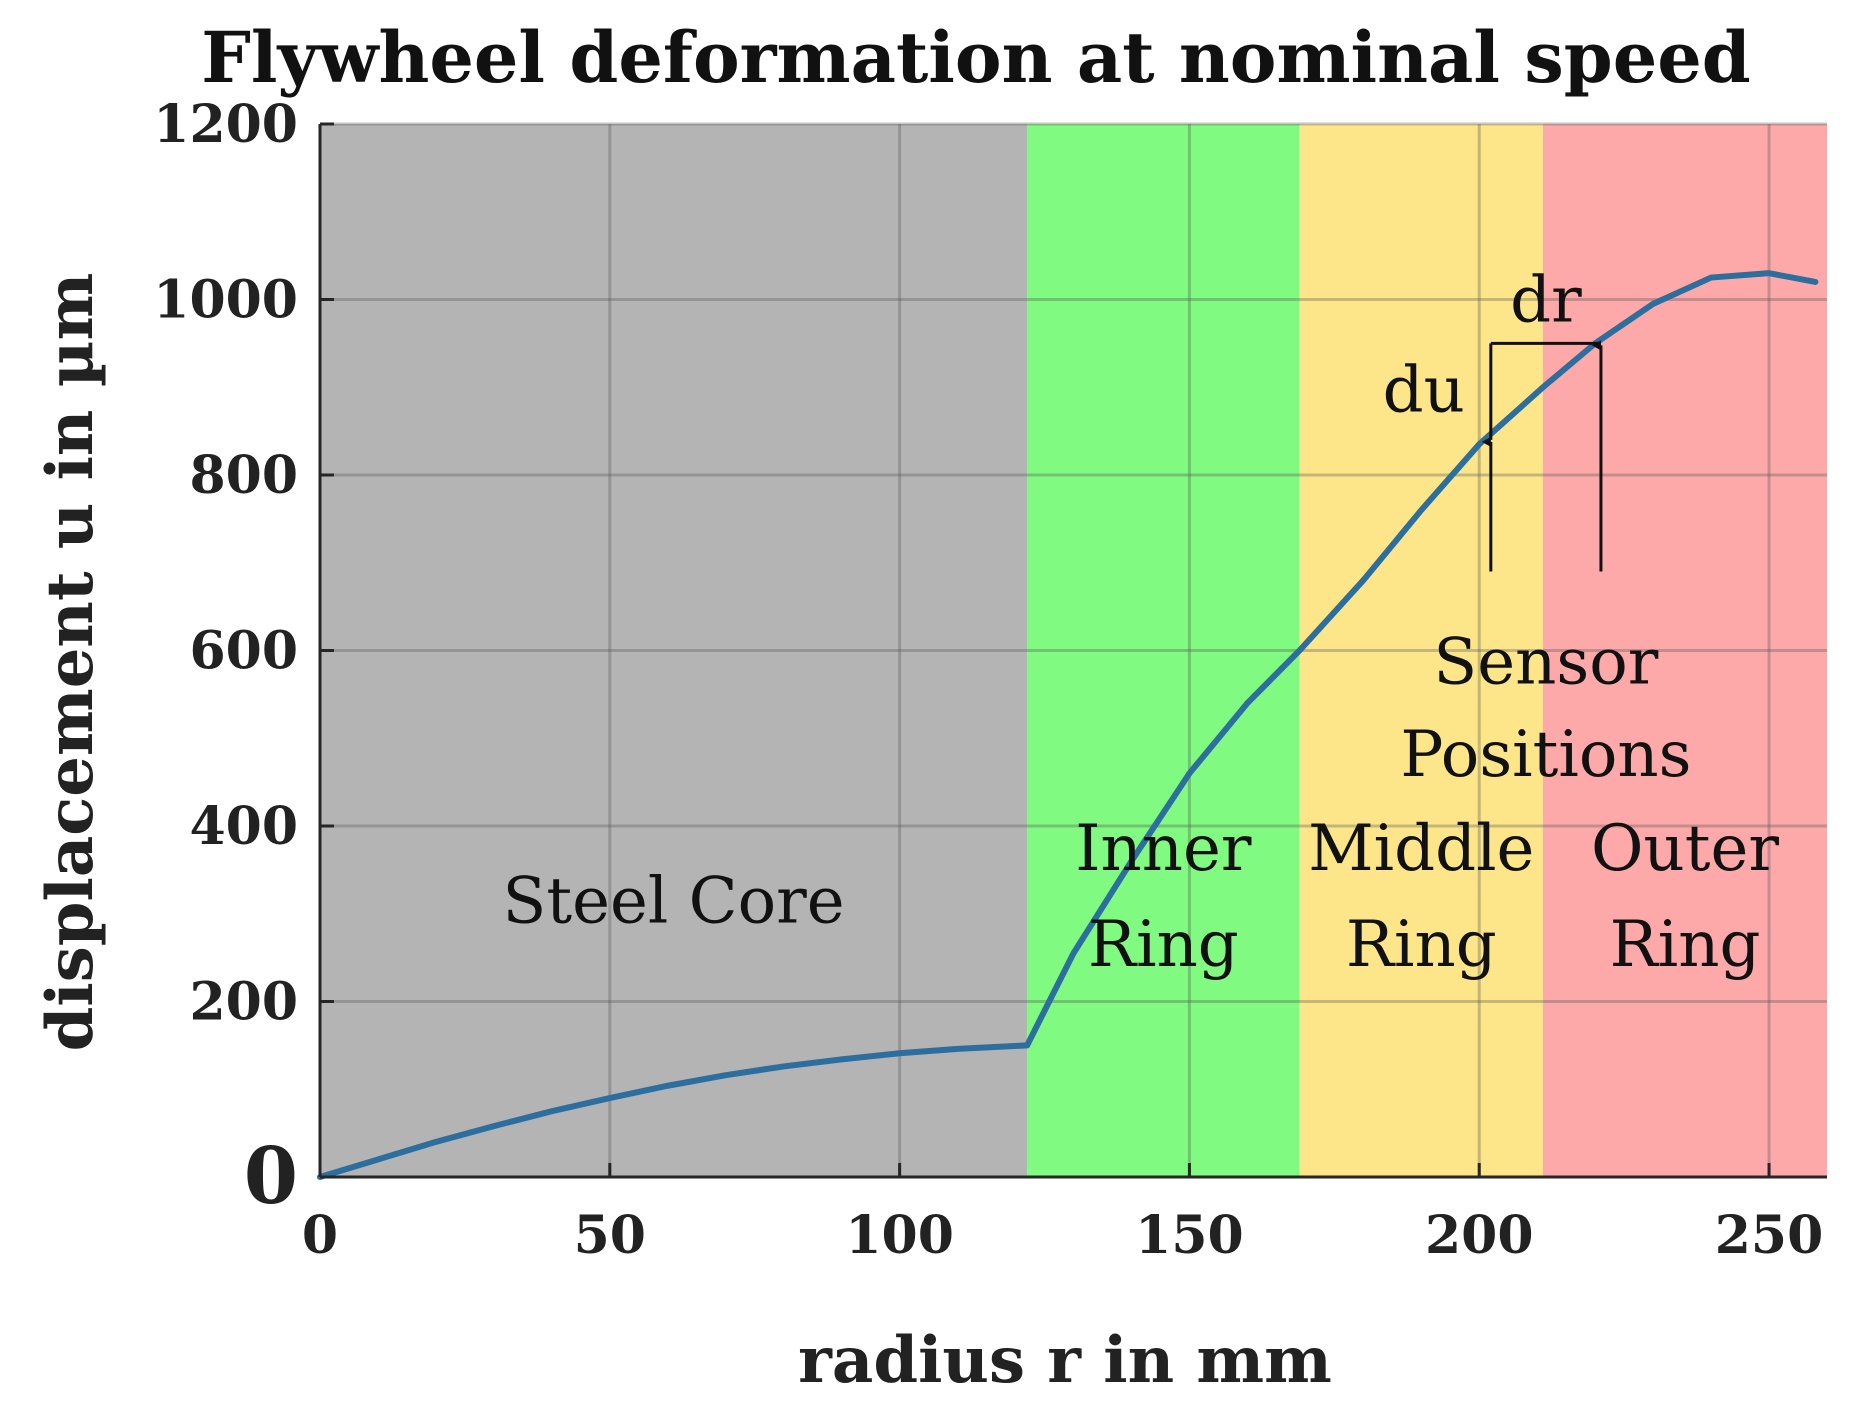  What do you see at coordinates (1424, 391) in the screenshot?
I see `du-label: du` at bounding box center [1424, 391].